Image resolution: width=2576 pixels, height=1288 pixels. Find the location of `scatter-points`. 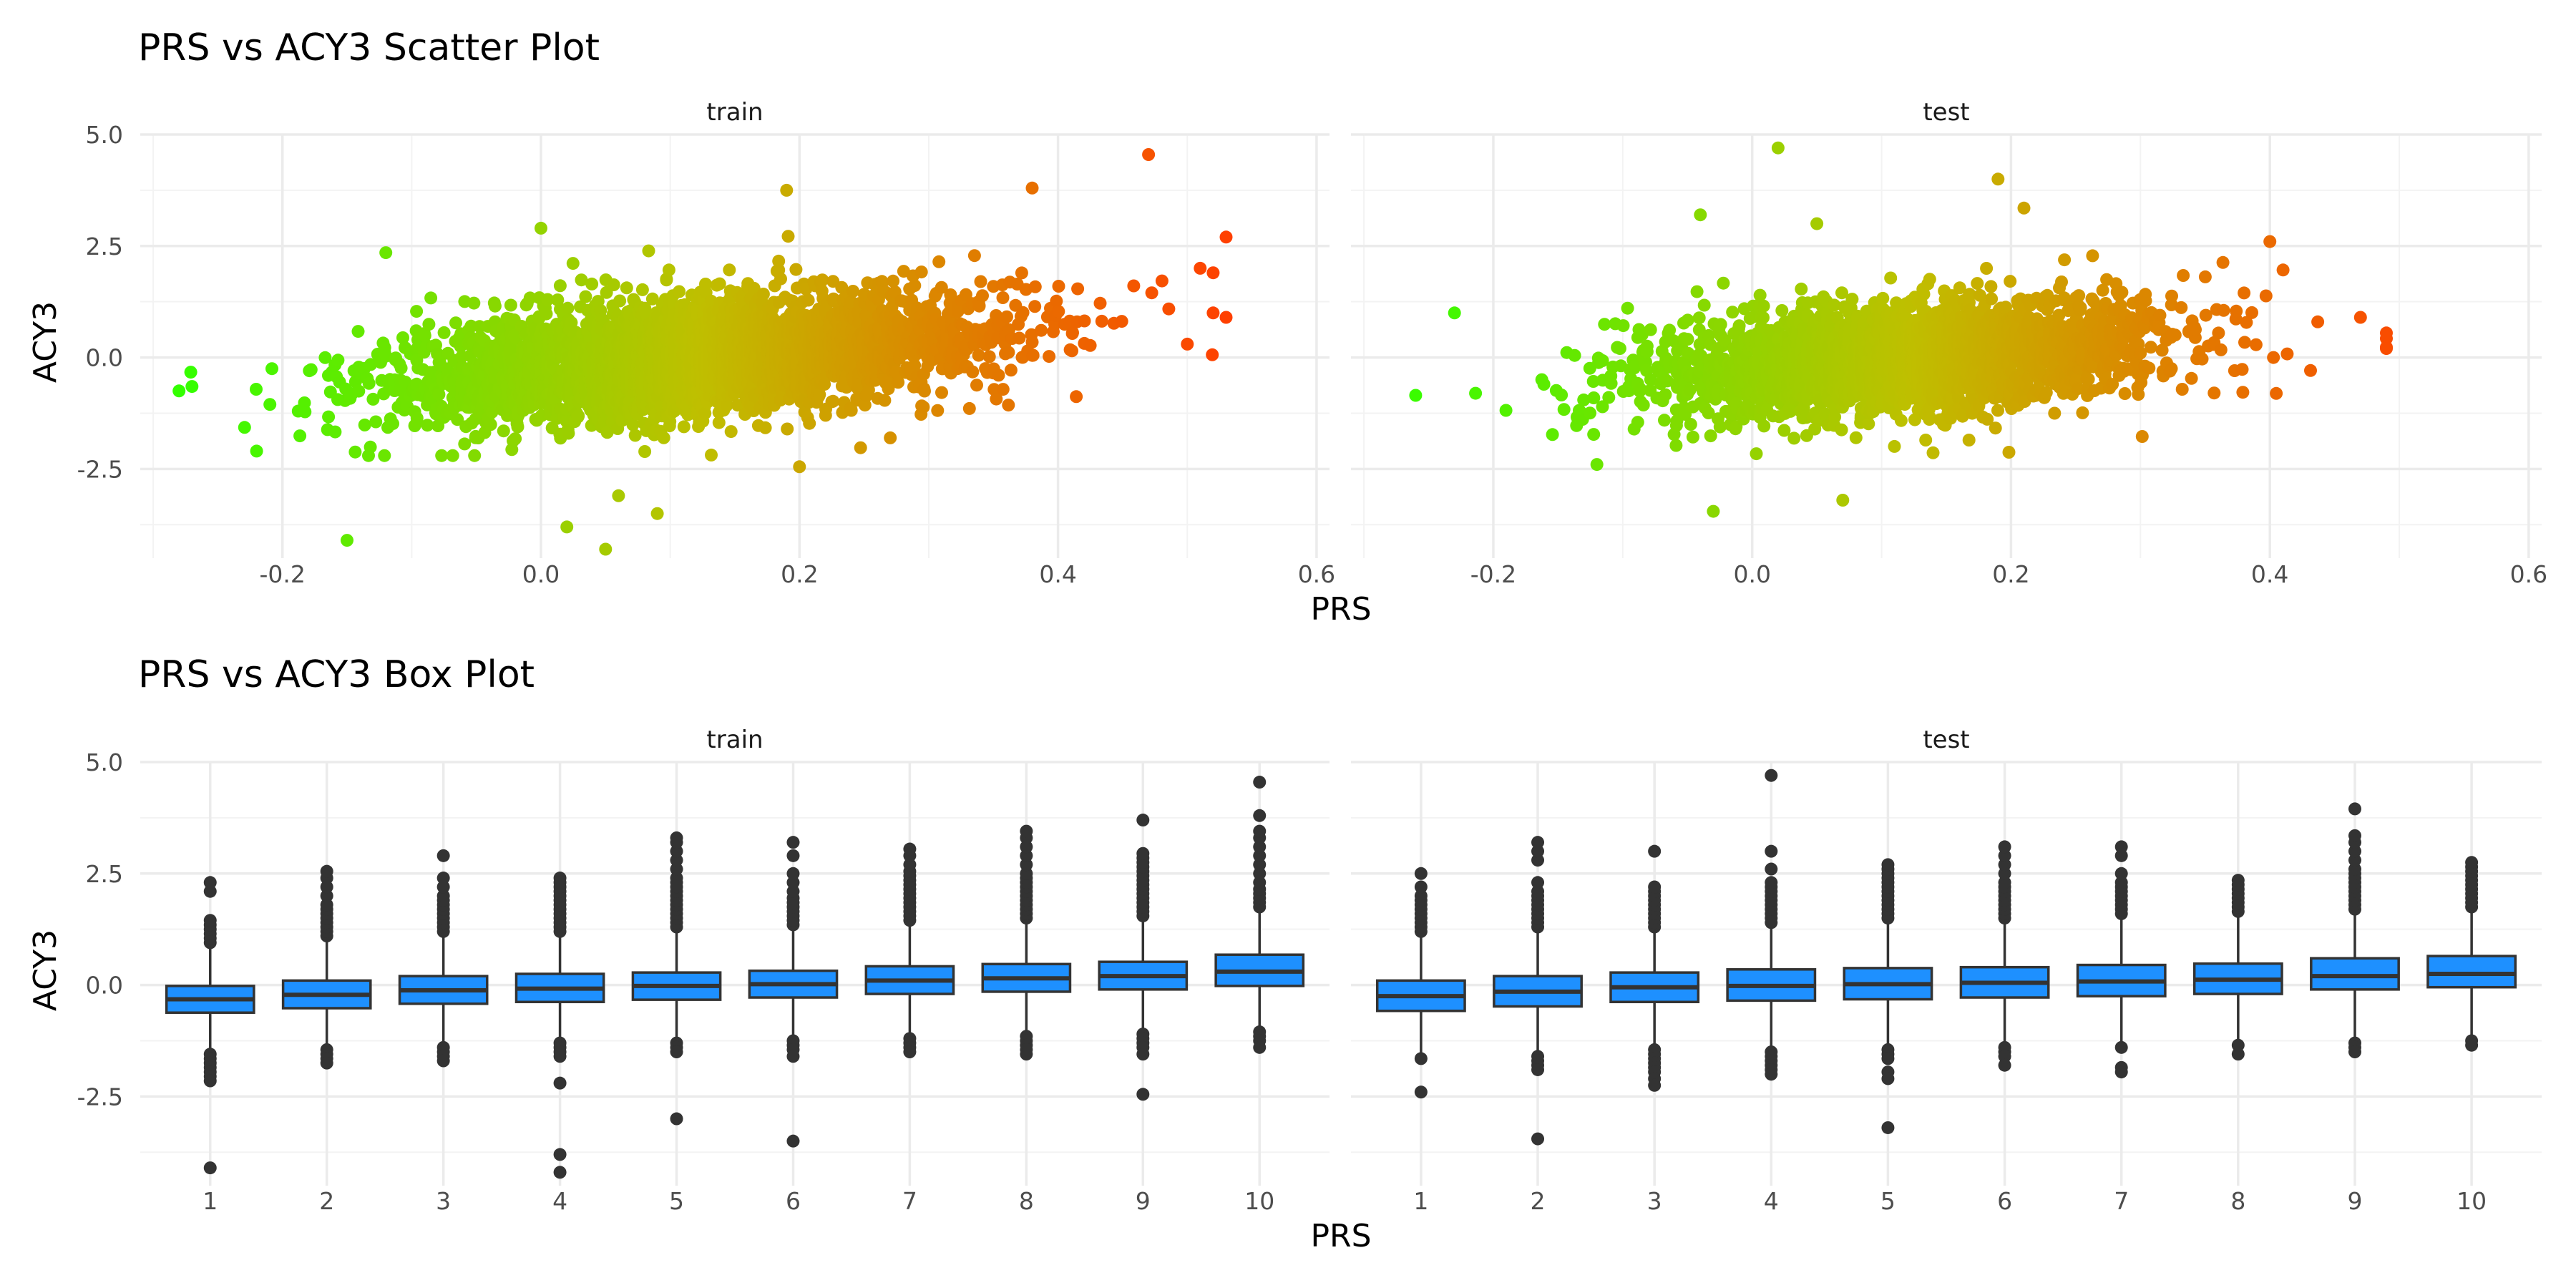

scatter-points is located at coordinates (702, 352).